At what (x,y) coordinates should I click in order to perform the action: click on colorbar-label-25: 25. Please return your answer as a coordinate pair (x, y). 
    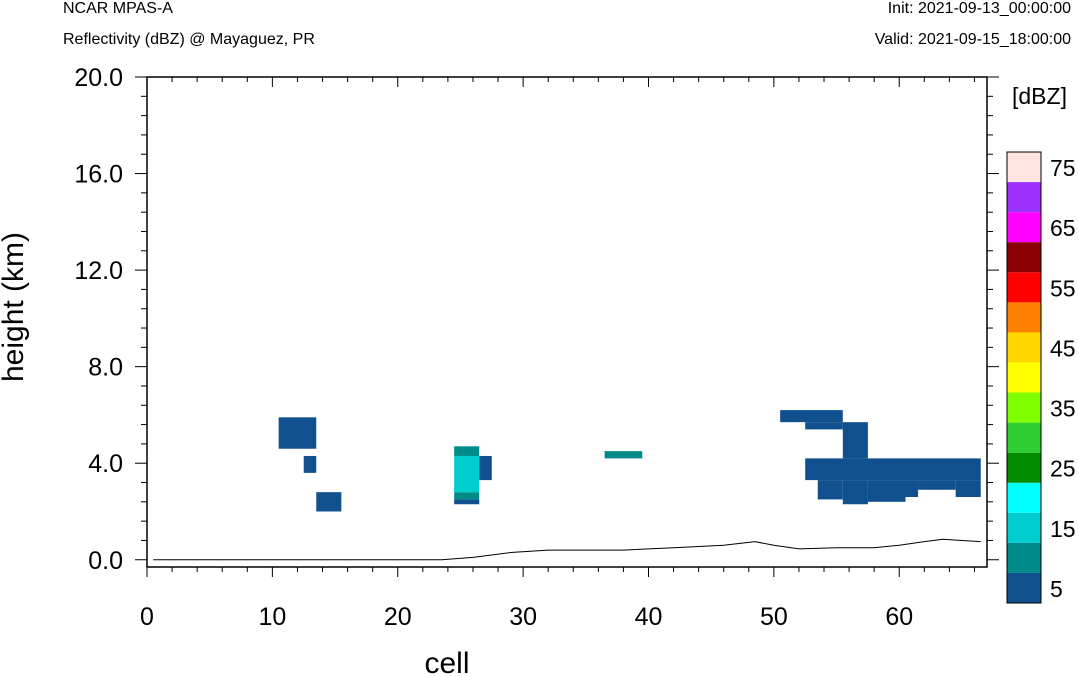
    Looking at the image, I should click on (1063, 469).